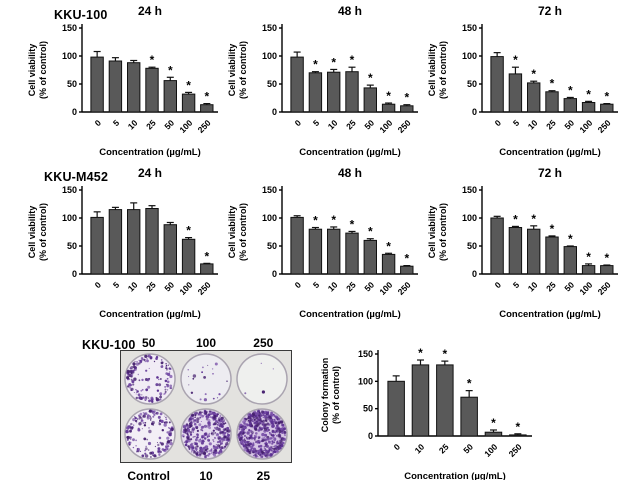 The image size is (640, 480). What do you see at coordinates (148, 343) in the screenshot?
I see `well-label-50: 50` at bounding box center [148, 343].